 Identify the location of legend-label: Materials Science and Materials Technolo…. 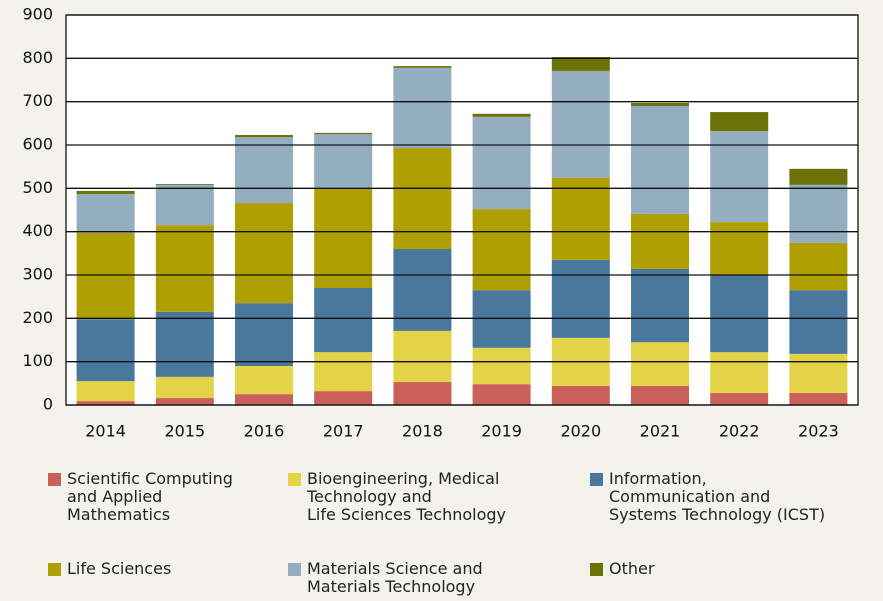
(395, 577).